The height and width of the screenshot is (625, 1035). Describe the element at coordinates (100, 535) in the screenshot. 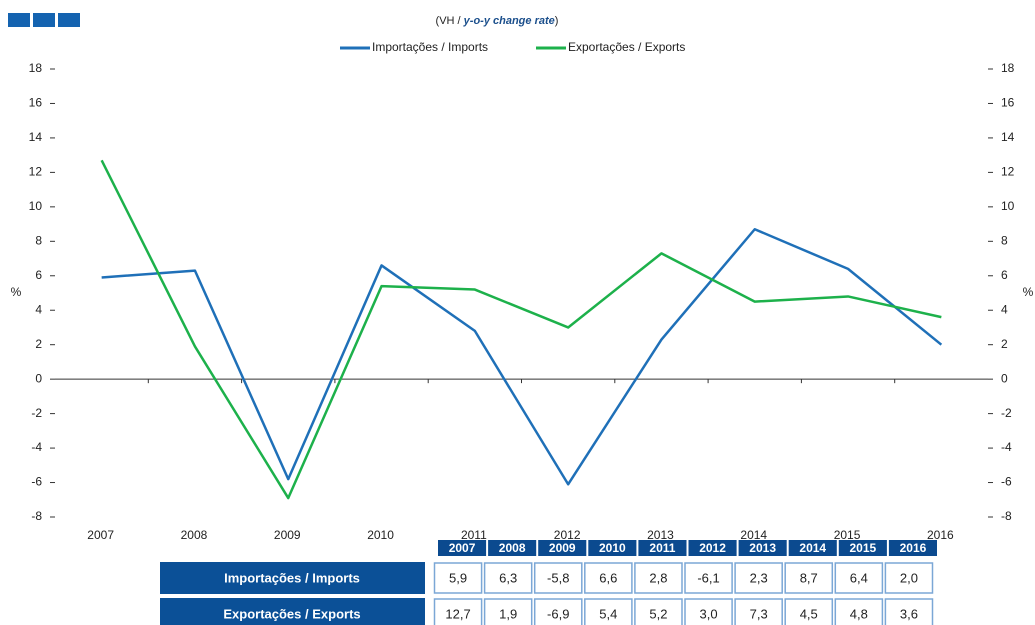

I see `x-tick-label: 2007` at that location.